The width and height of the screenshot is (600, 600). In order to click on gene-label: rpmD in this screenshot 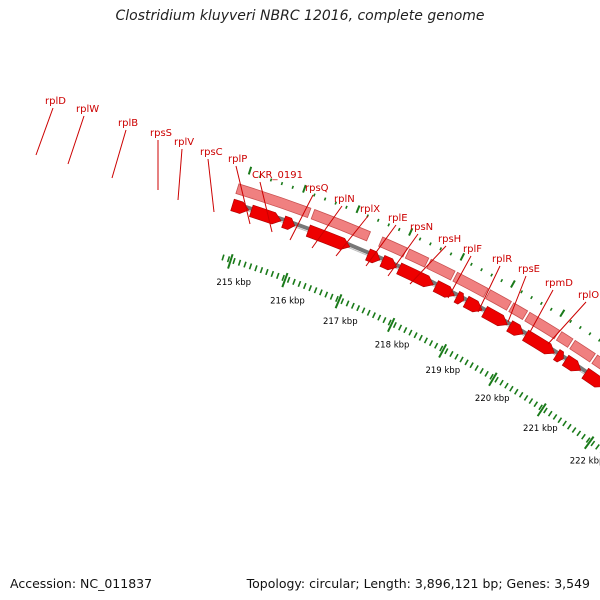, I will do `click(559, 283)`.